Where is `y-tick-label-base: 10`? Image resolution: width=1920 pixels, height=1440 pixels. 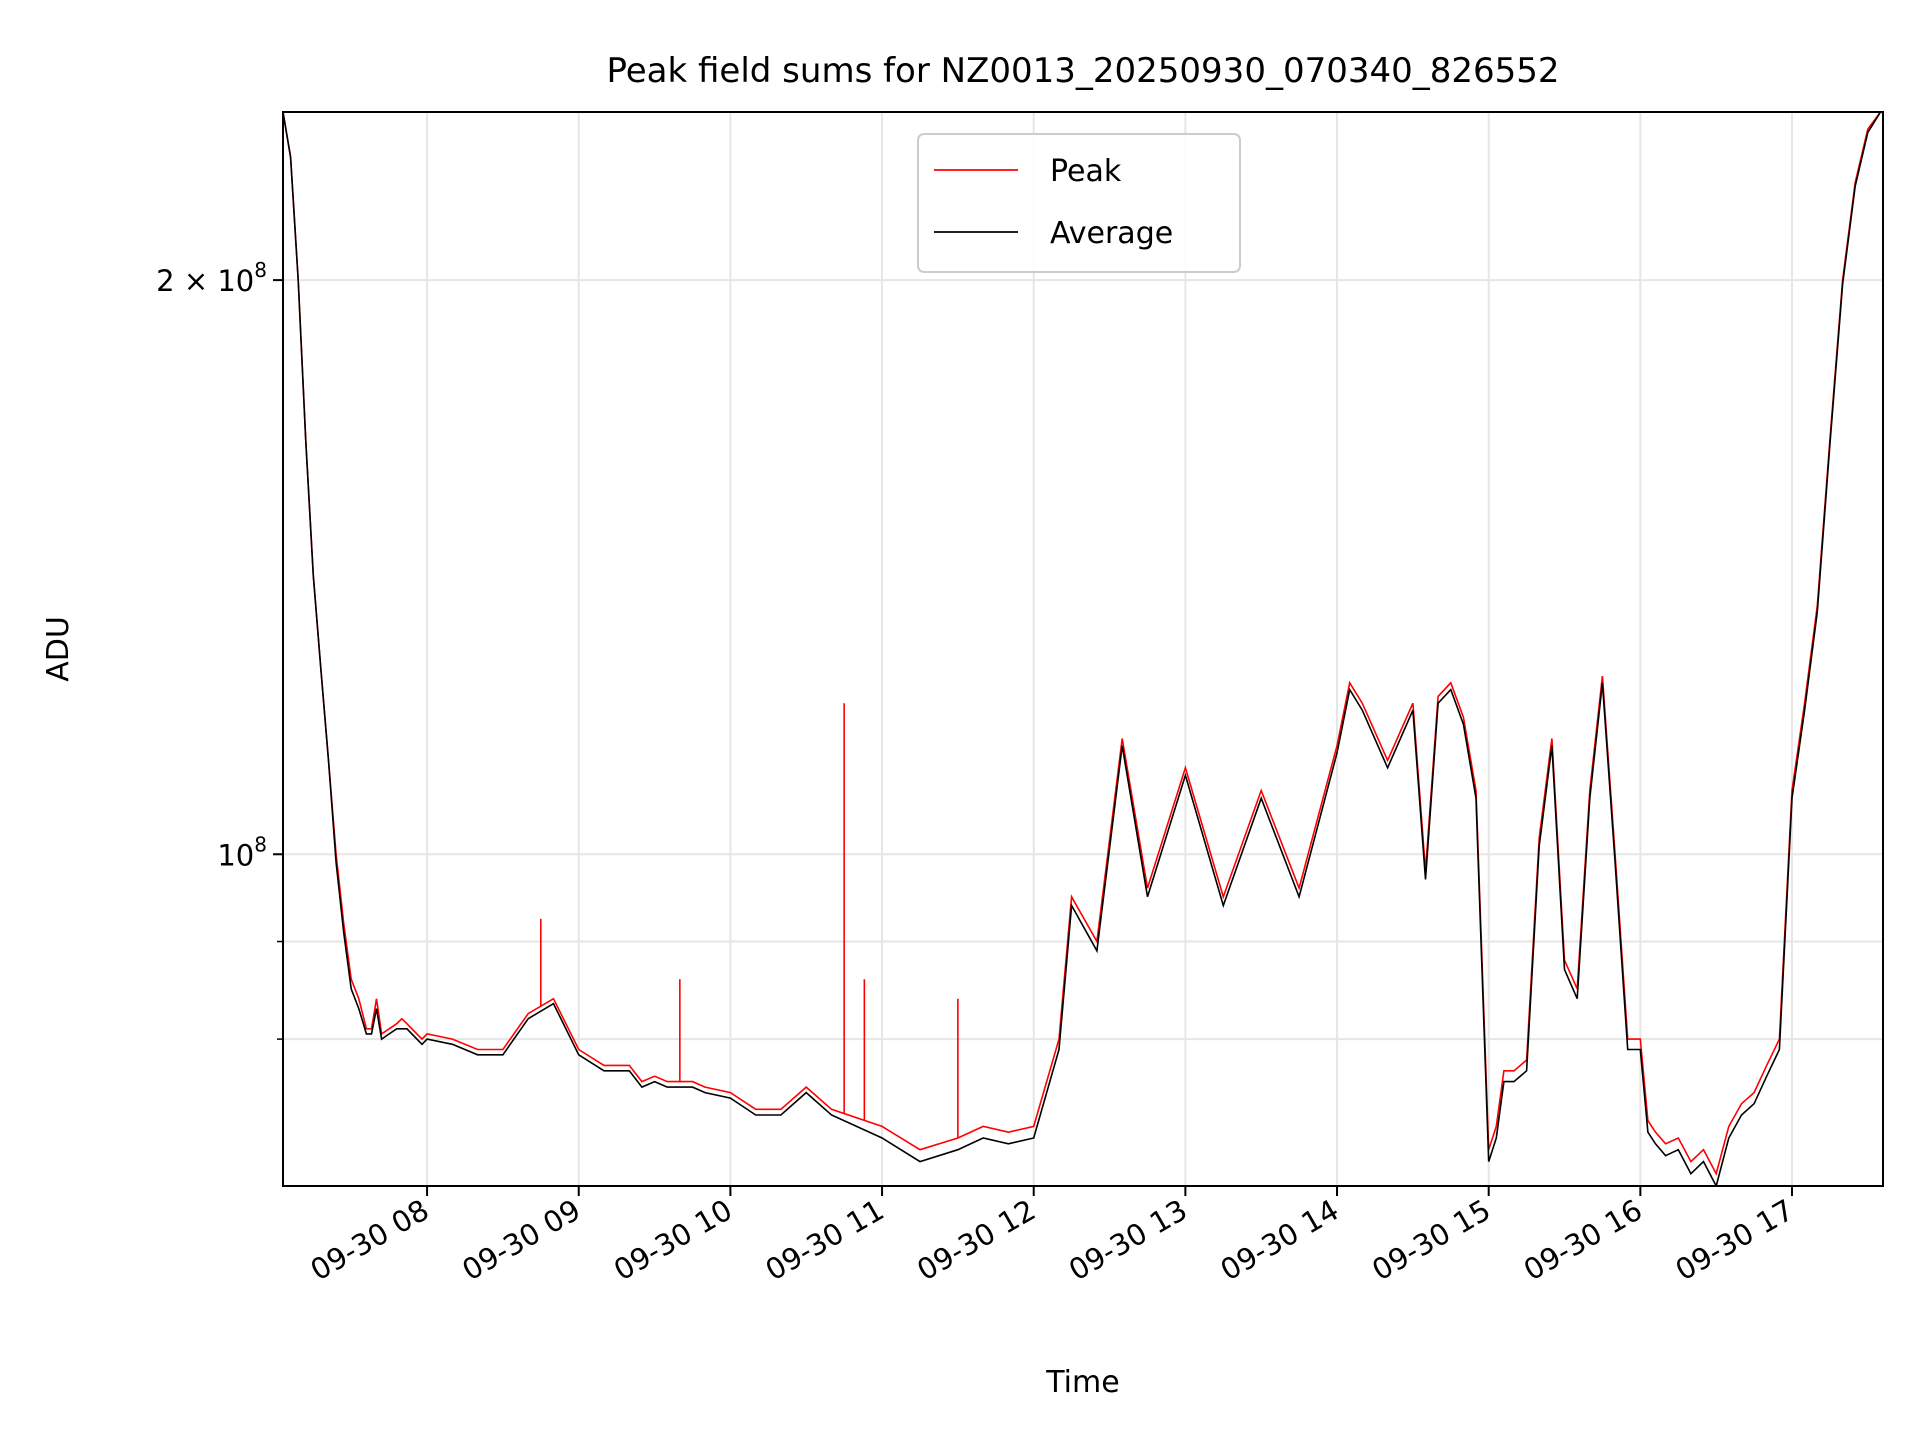 y-tick-label-base: 10 is located at coordinates (235, 855).